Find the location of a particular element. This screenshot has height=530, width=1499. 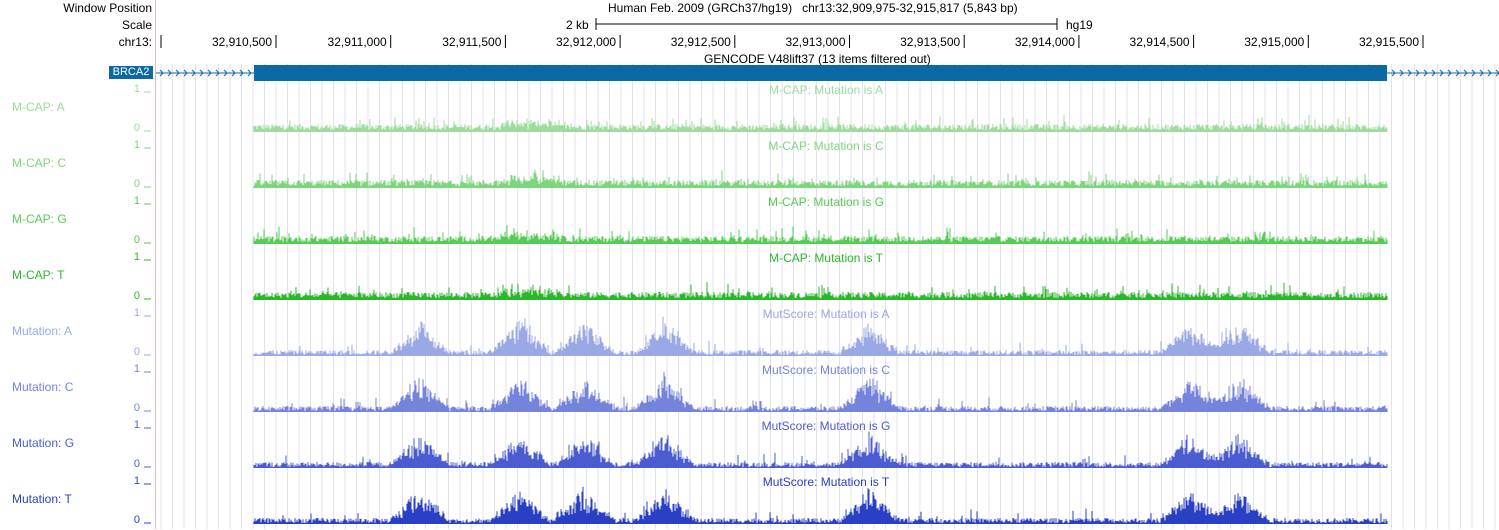

assembly-title: Human Feb. 2009 (GRCh37/hg19) is located at coordinates (700, 8).